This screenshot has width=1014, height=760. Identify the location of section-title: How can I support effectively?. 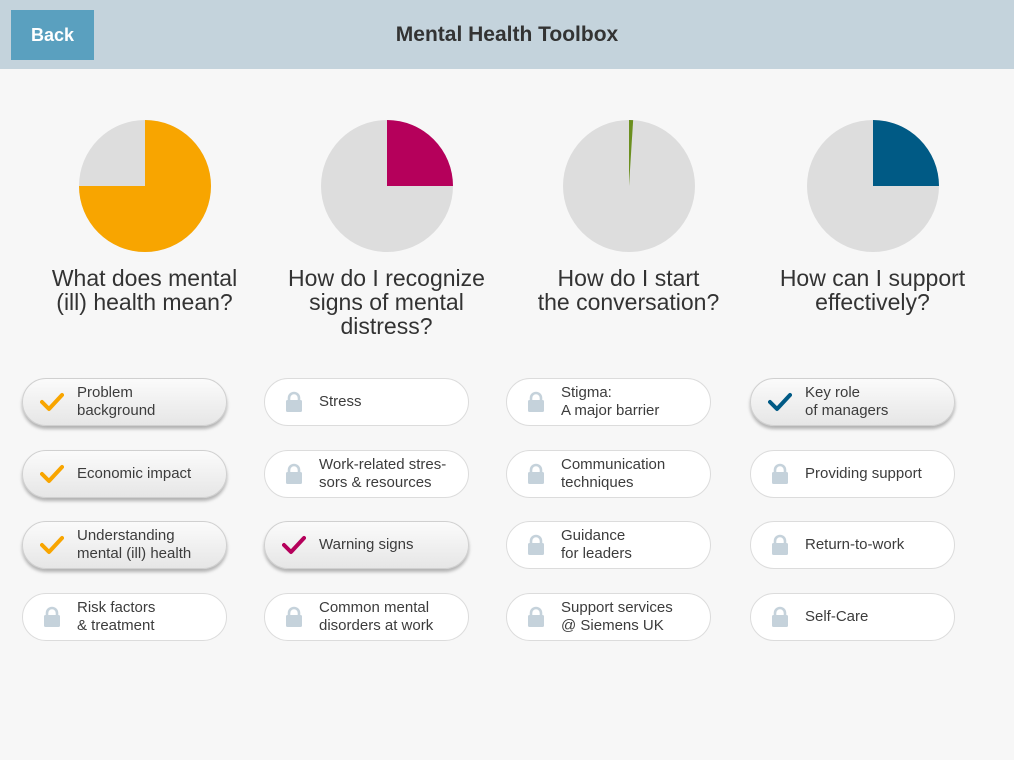
(872, 290).